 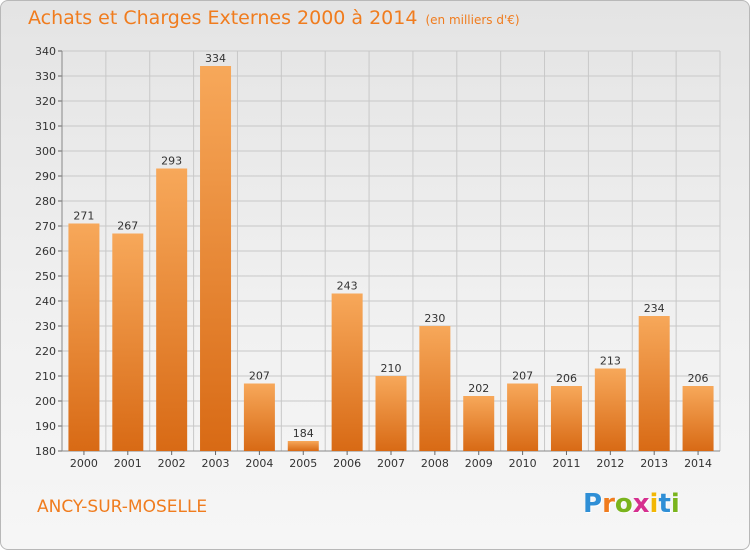 What do you see at coordinates (654, 463) in the screenshot?
I see `x-tick-label: 2013` at bounding box center [654, 463].